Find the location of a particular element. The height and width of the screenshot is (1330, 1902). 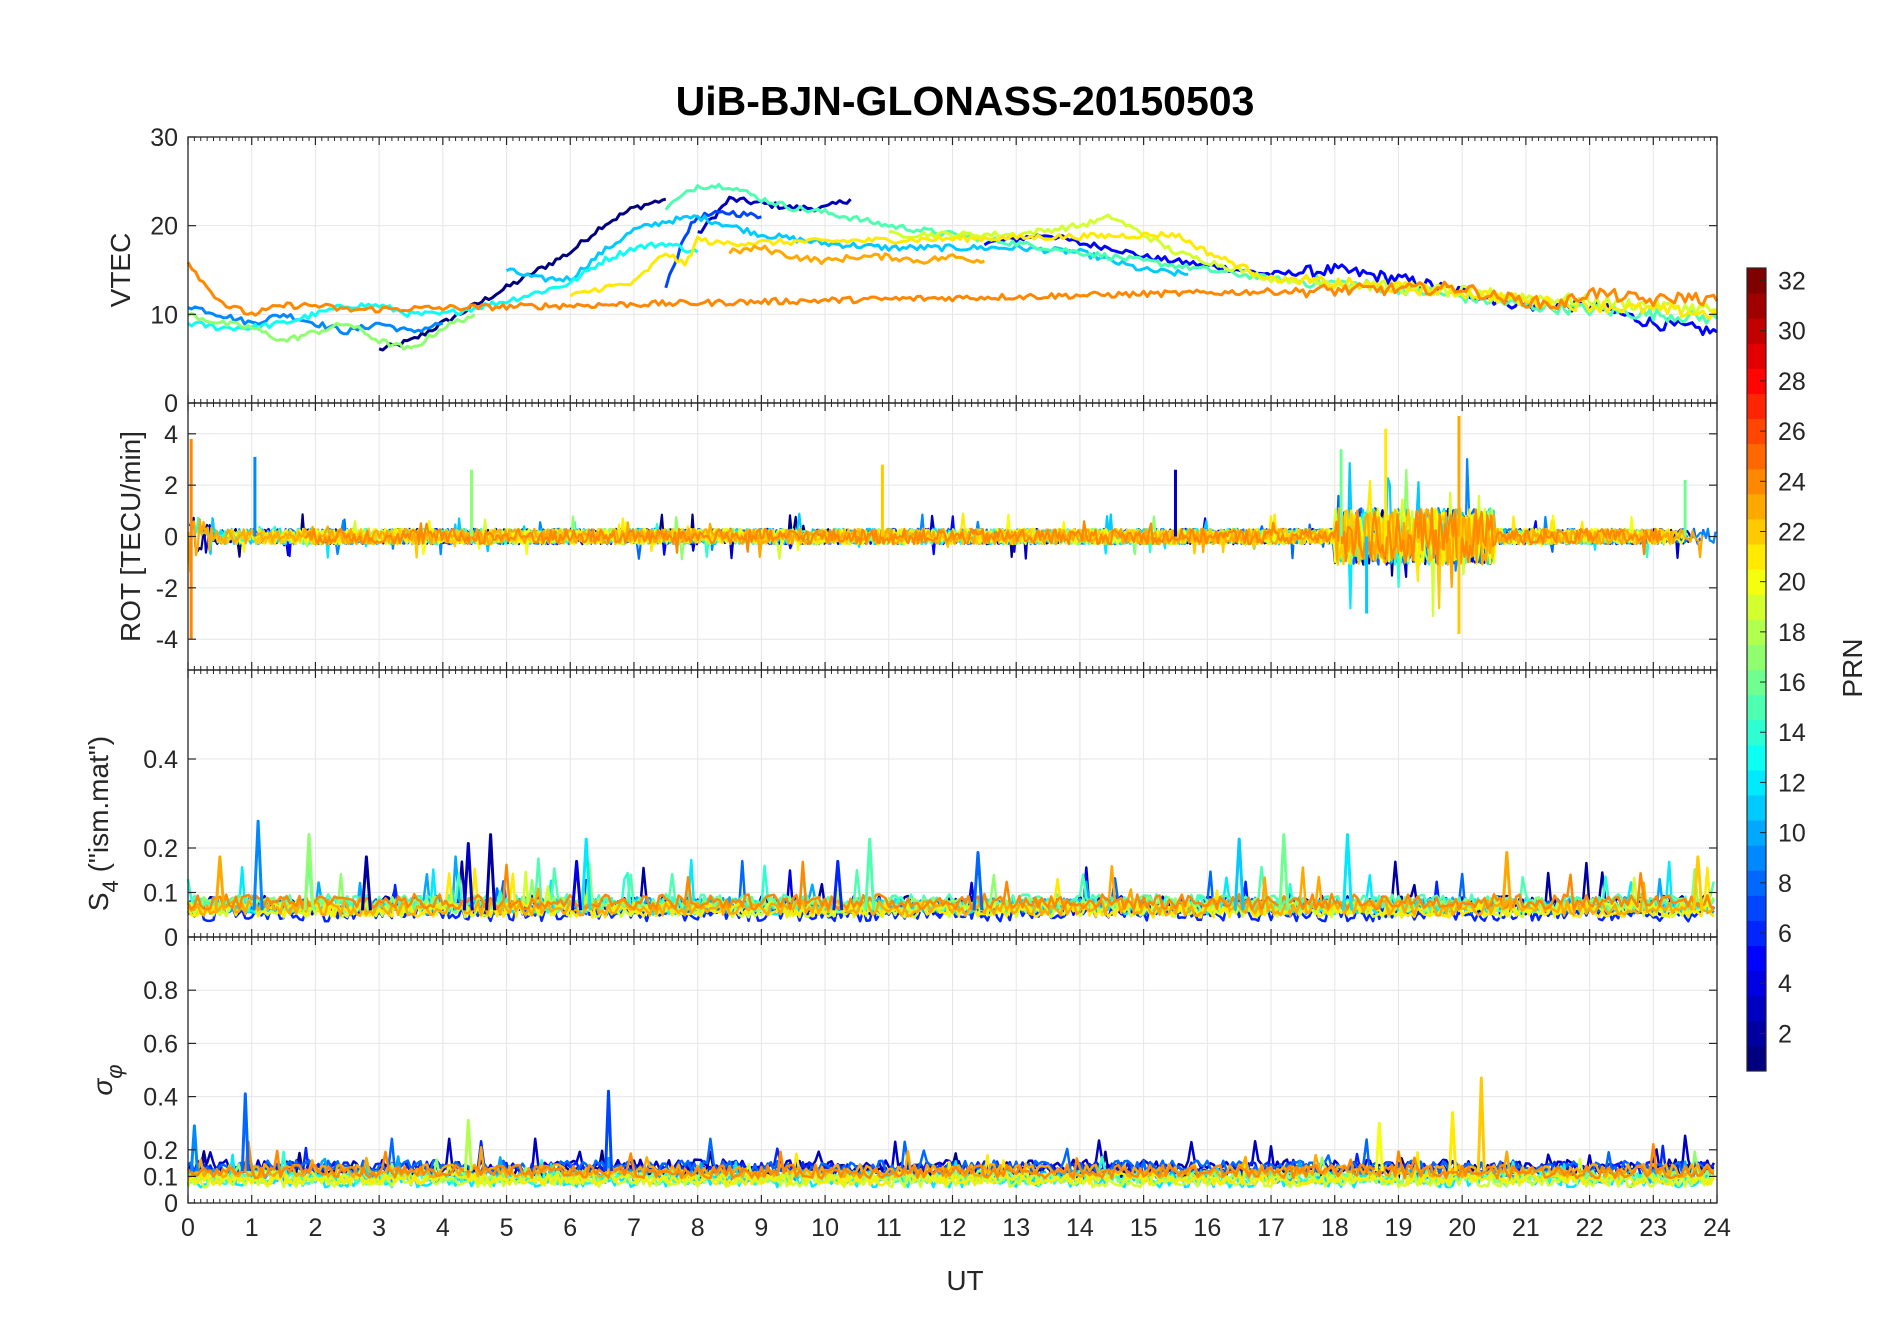

colorbar-tick-label: 16 is located at coordinates (1792, 683).